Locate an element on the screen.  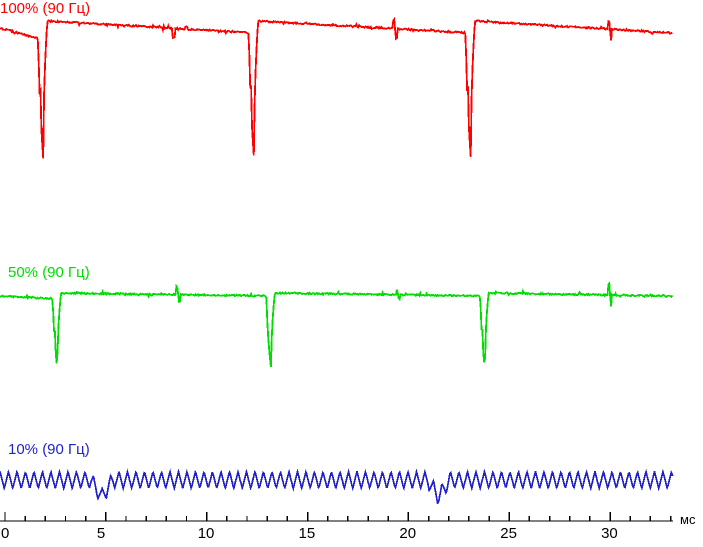
trace-label-10: 10% (90 Гц) is located at coordinates (49, 449).